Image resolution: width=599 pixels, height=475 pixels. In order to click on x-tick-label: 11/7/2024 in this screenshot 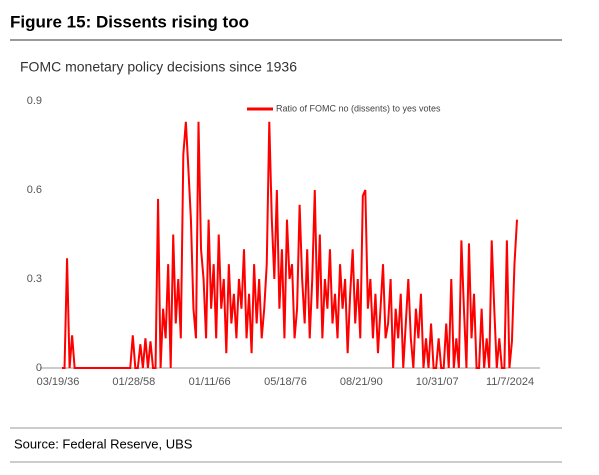, I will do `click(510, 382)`.